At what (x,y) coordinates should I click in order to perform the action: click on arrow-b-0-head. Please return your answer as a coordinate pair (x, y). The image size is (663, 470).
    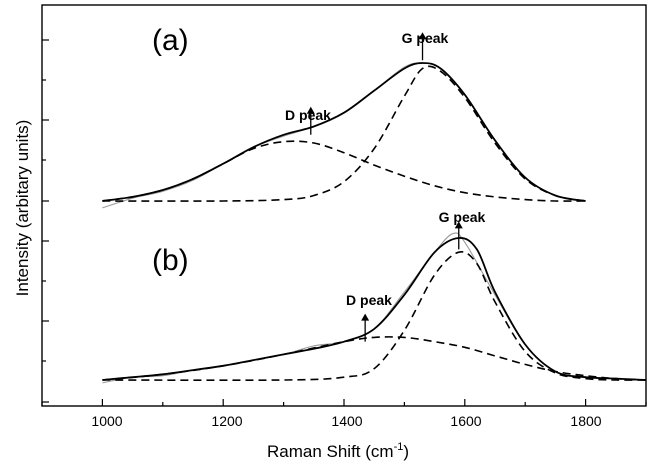
    Looking at the image, I should click on (365, 317).